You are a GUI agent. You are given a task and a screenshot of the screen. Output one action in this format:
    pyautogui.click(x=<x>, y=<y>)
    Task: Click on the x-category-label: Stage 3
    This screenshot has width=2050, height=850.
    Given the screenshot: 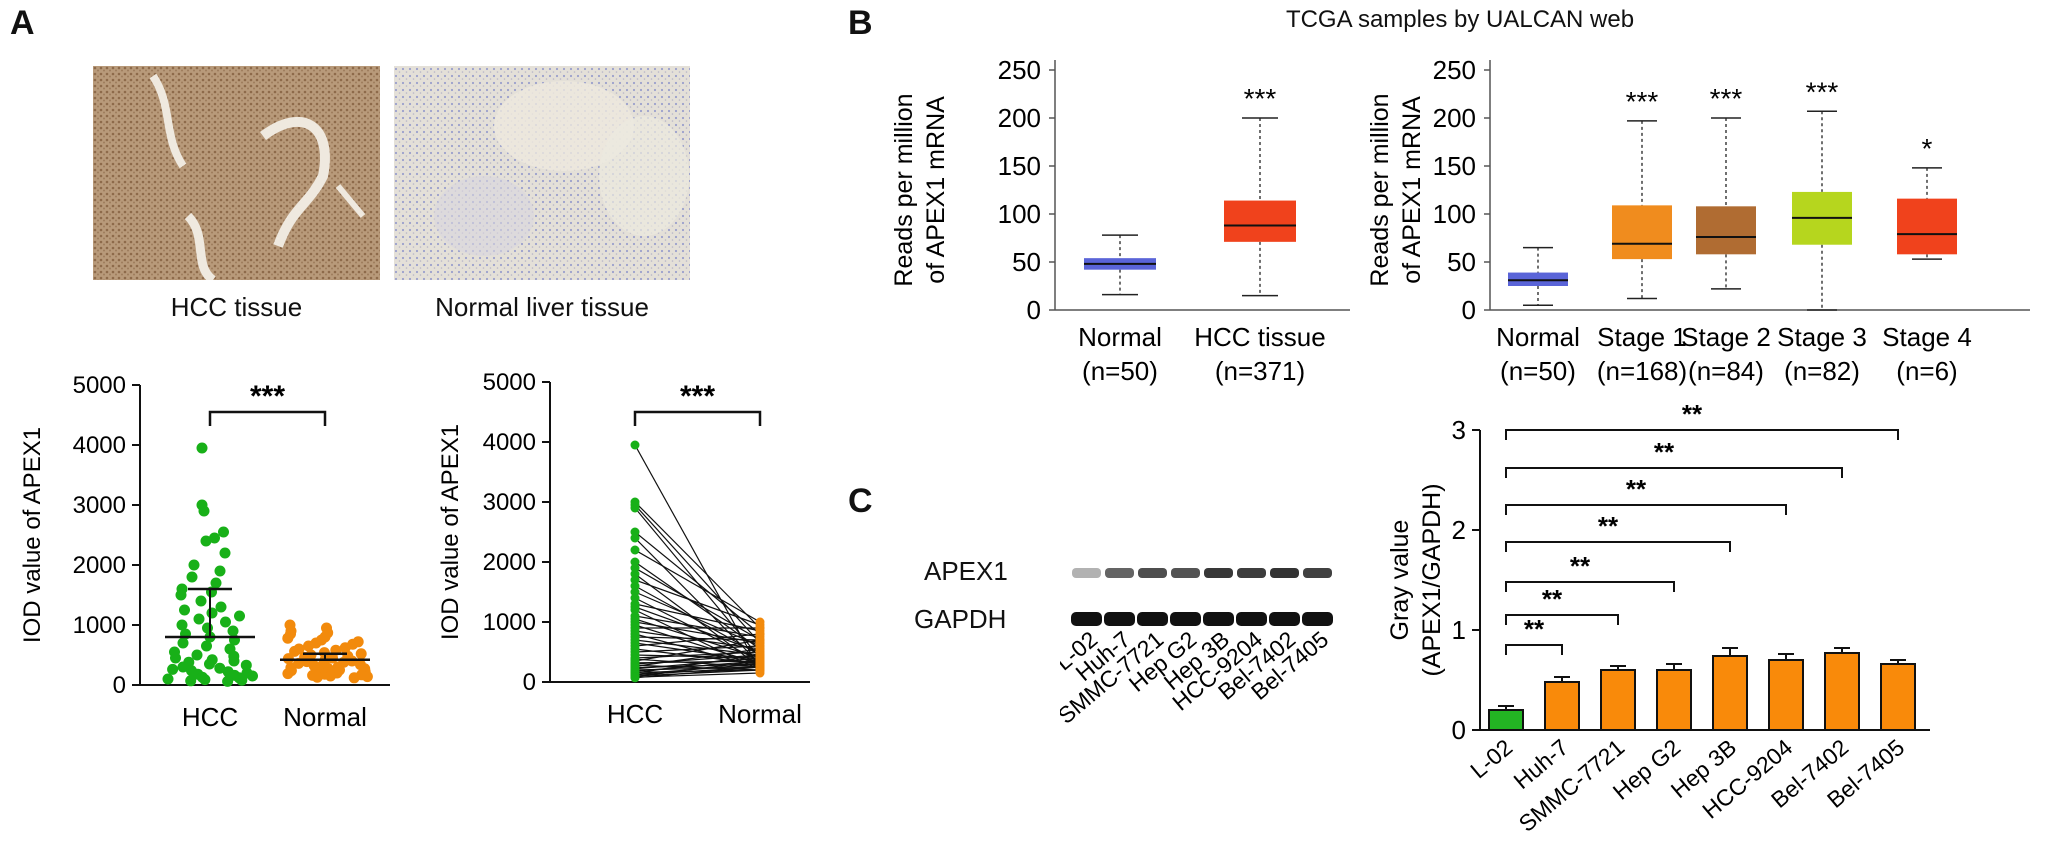 What is the action you would take?
    pyautogui.click(x=1822, y=337)
    